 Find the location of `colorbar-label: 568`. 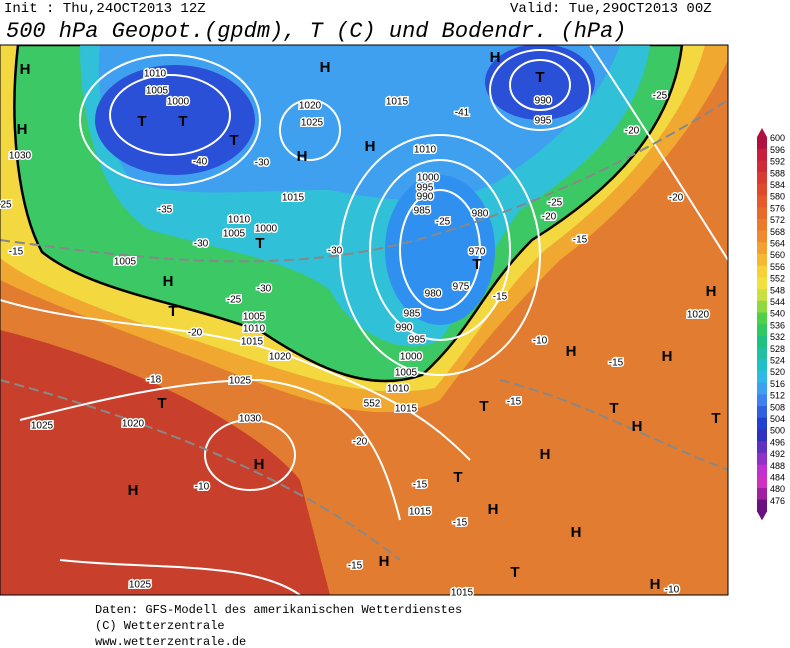

colorbar-label: 568 is located at coordinates (777, 232).